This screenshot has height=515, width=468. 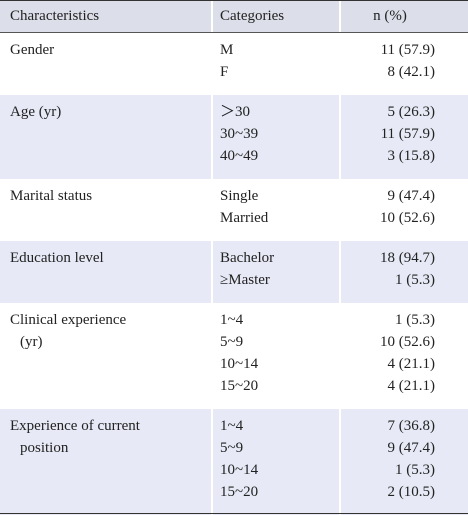 I want to click on group-row, so click(x=234, y=272).